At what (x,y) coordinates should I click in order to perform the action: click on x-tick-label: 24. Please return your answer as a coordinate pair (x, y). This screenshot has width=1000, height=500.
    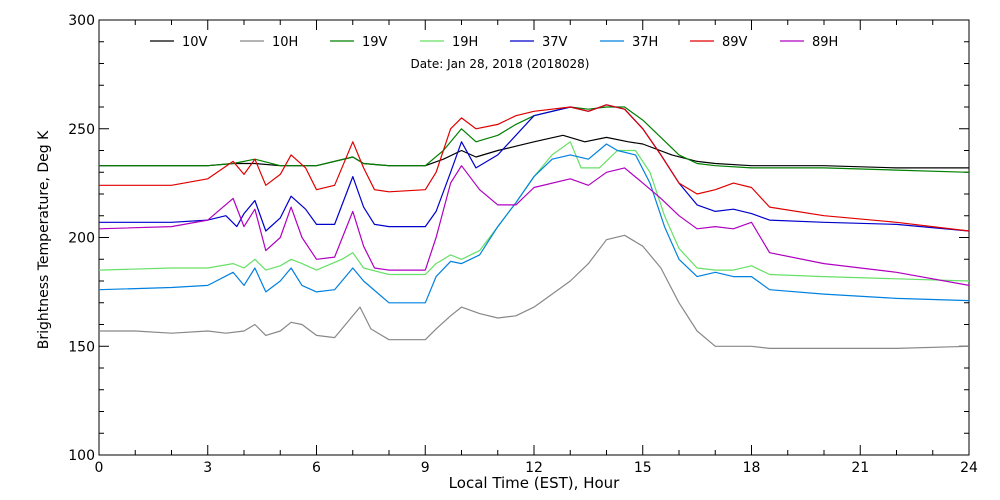
    Looking at the image, I should click on (969, 468).